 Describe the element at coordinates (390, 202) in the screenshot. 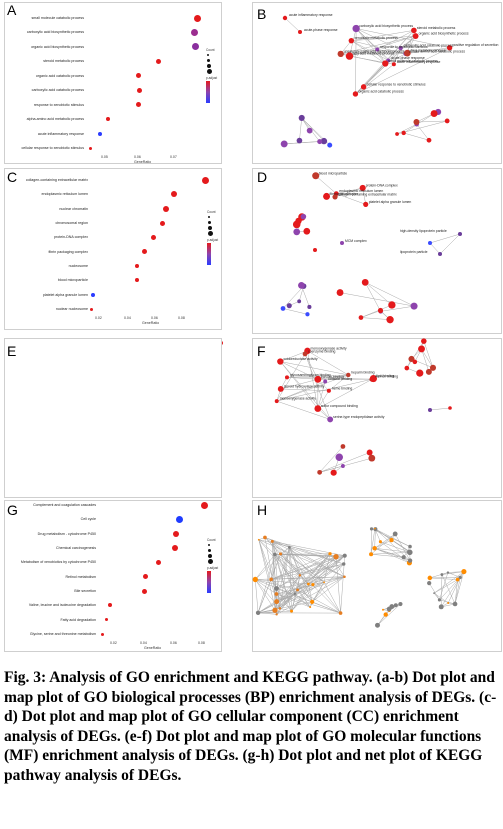

I see `network-node-label: platelet alpha granule lumen` at that location.